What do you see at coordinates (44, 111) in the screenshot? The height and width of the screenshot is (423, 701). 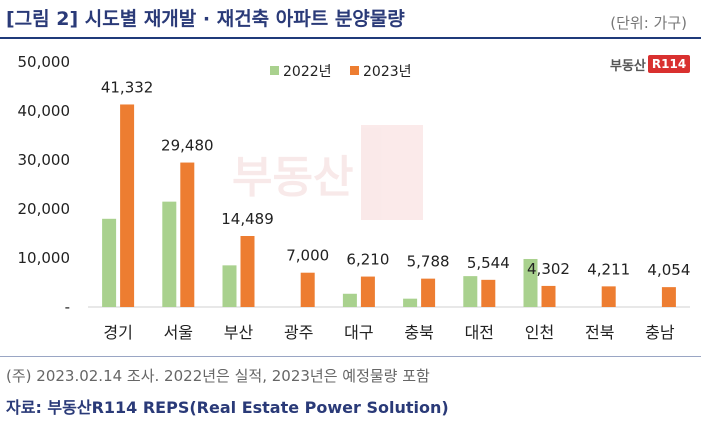 I see `y-tick-label: 40,000` at bounding box center [44, 111].